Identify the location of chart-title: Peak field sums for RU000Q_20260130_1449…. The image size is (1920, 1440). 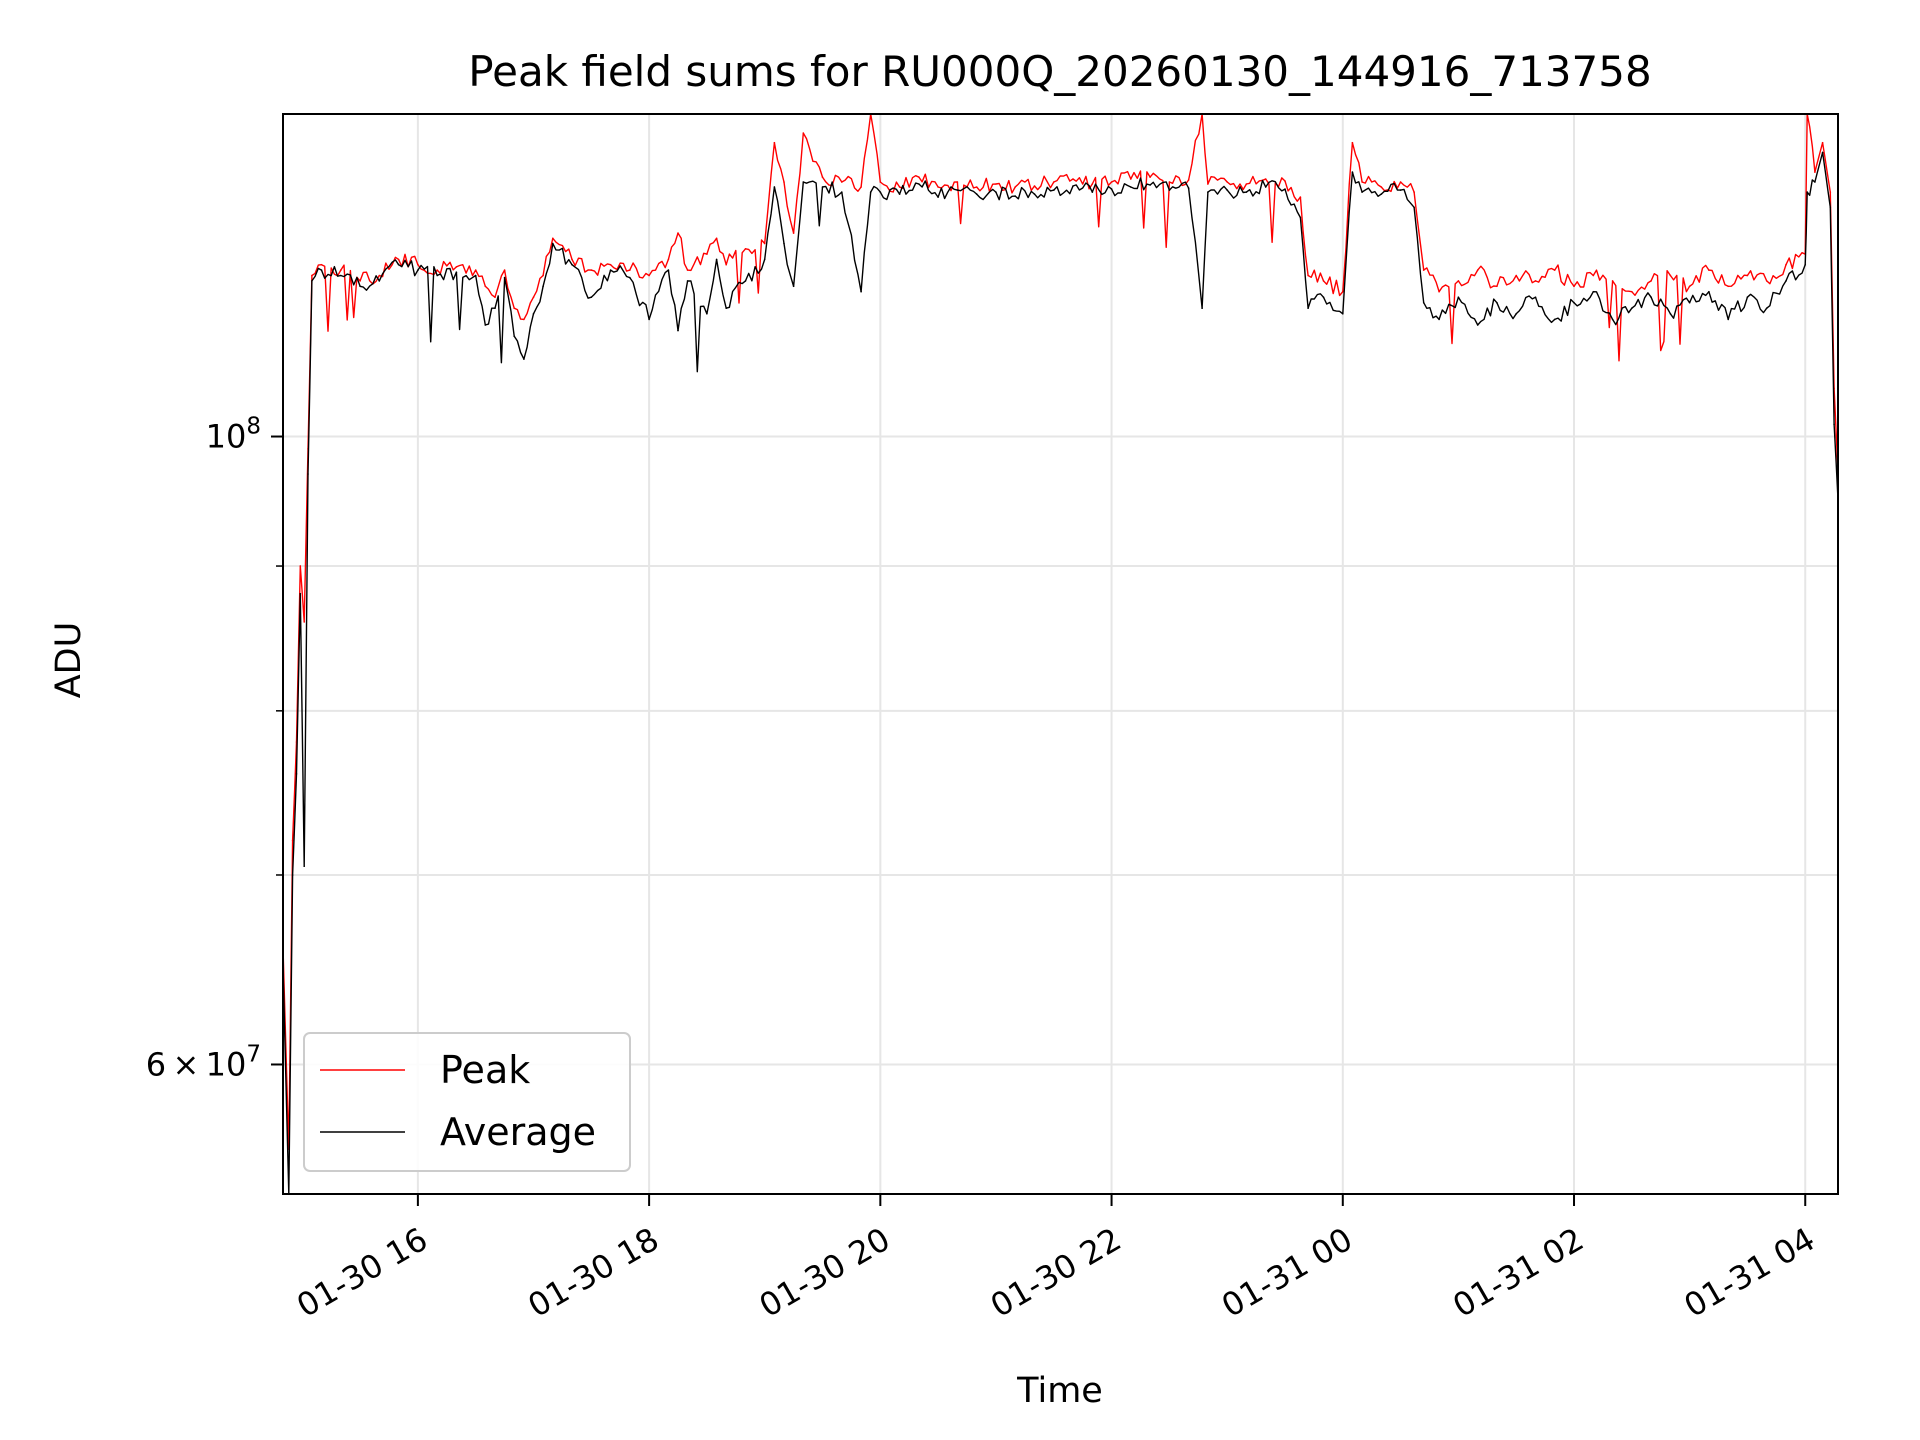
(1059, 71).